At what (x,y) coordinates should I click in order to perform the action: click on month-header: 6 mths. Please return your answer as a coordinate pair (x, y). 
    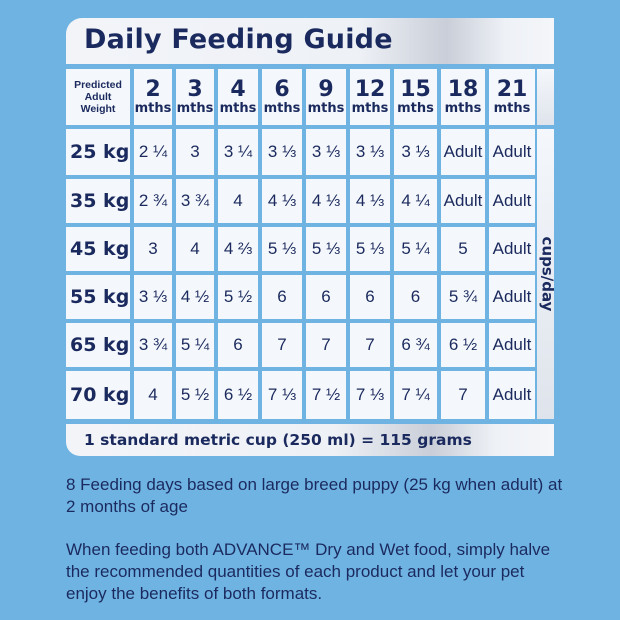
    Looking at the image, I should click on (282, 97).